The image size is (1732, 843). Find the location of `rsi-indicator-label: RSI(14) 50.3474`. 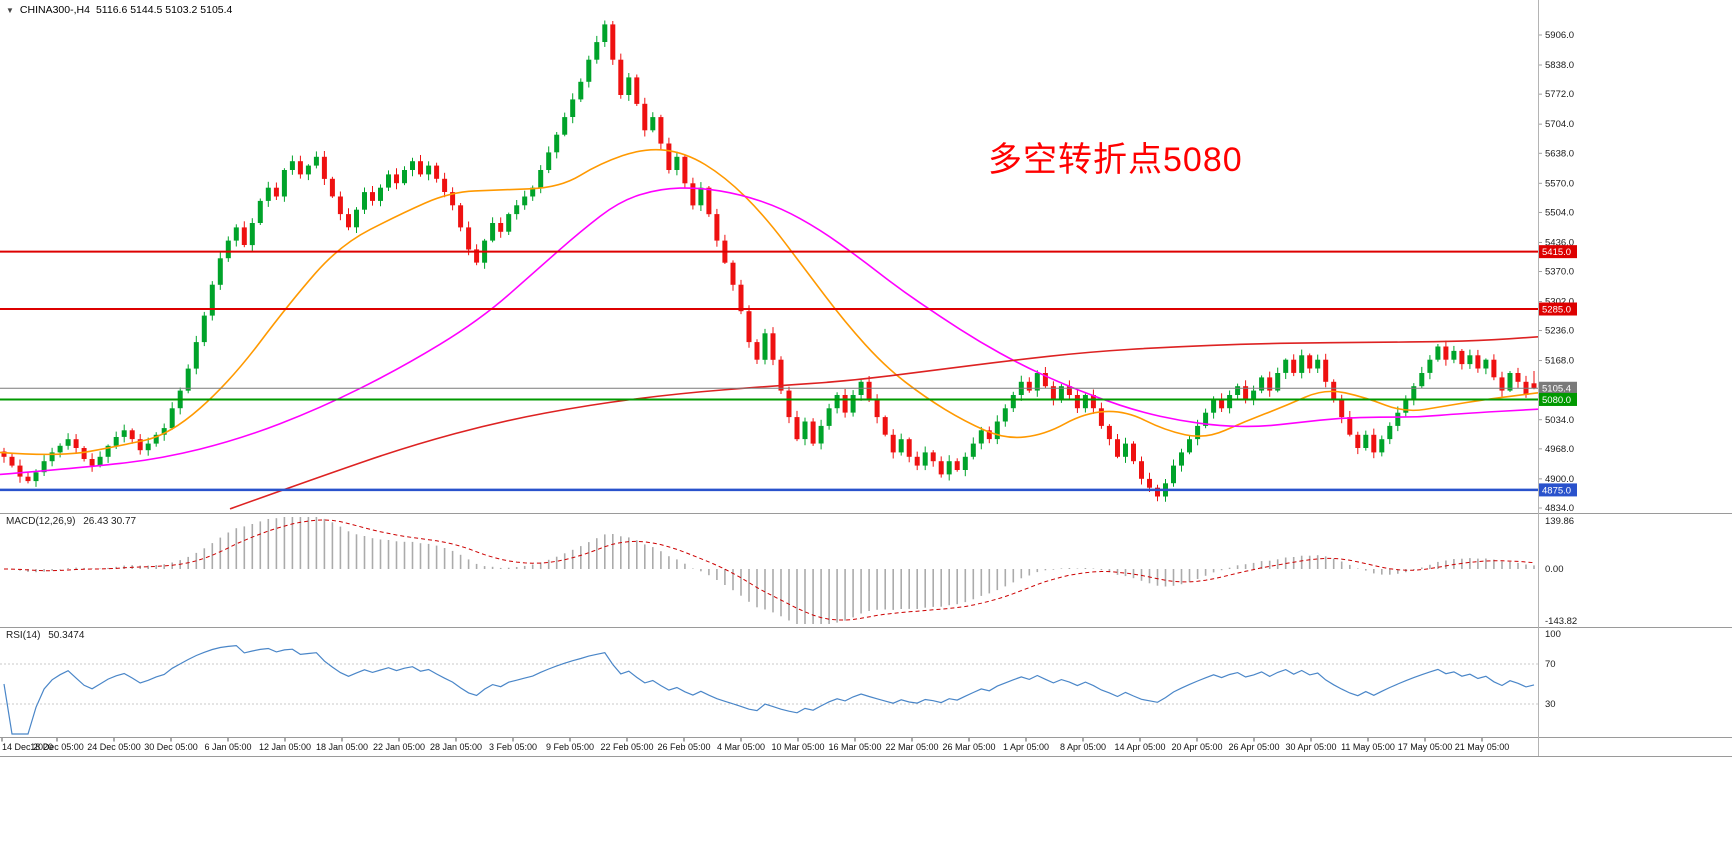

rsi-indicator-label: RSI(14) 50.3474 is located at coordinates (47, 635).